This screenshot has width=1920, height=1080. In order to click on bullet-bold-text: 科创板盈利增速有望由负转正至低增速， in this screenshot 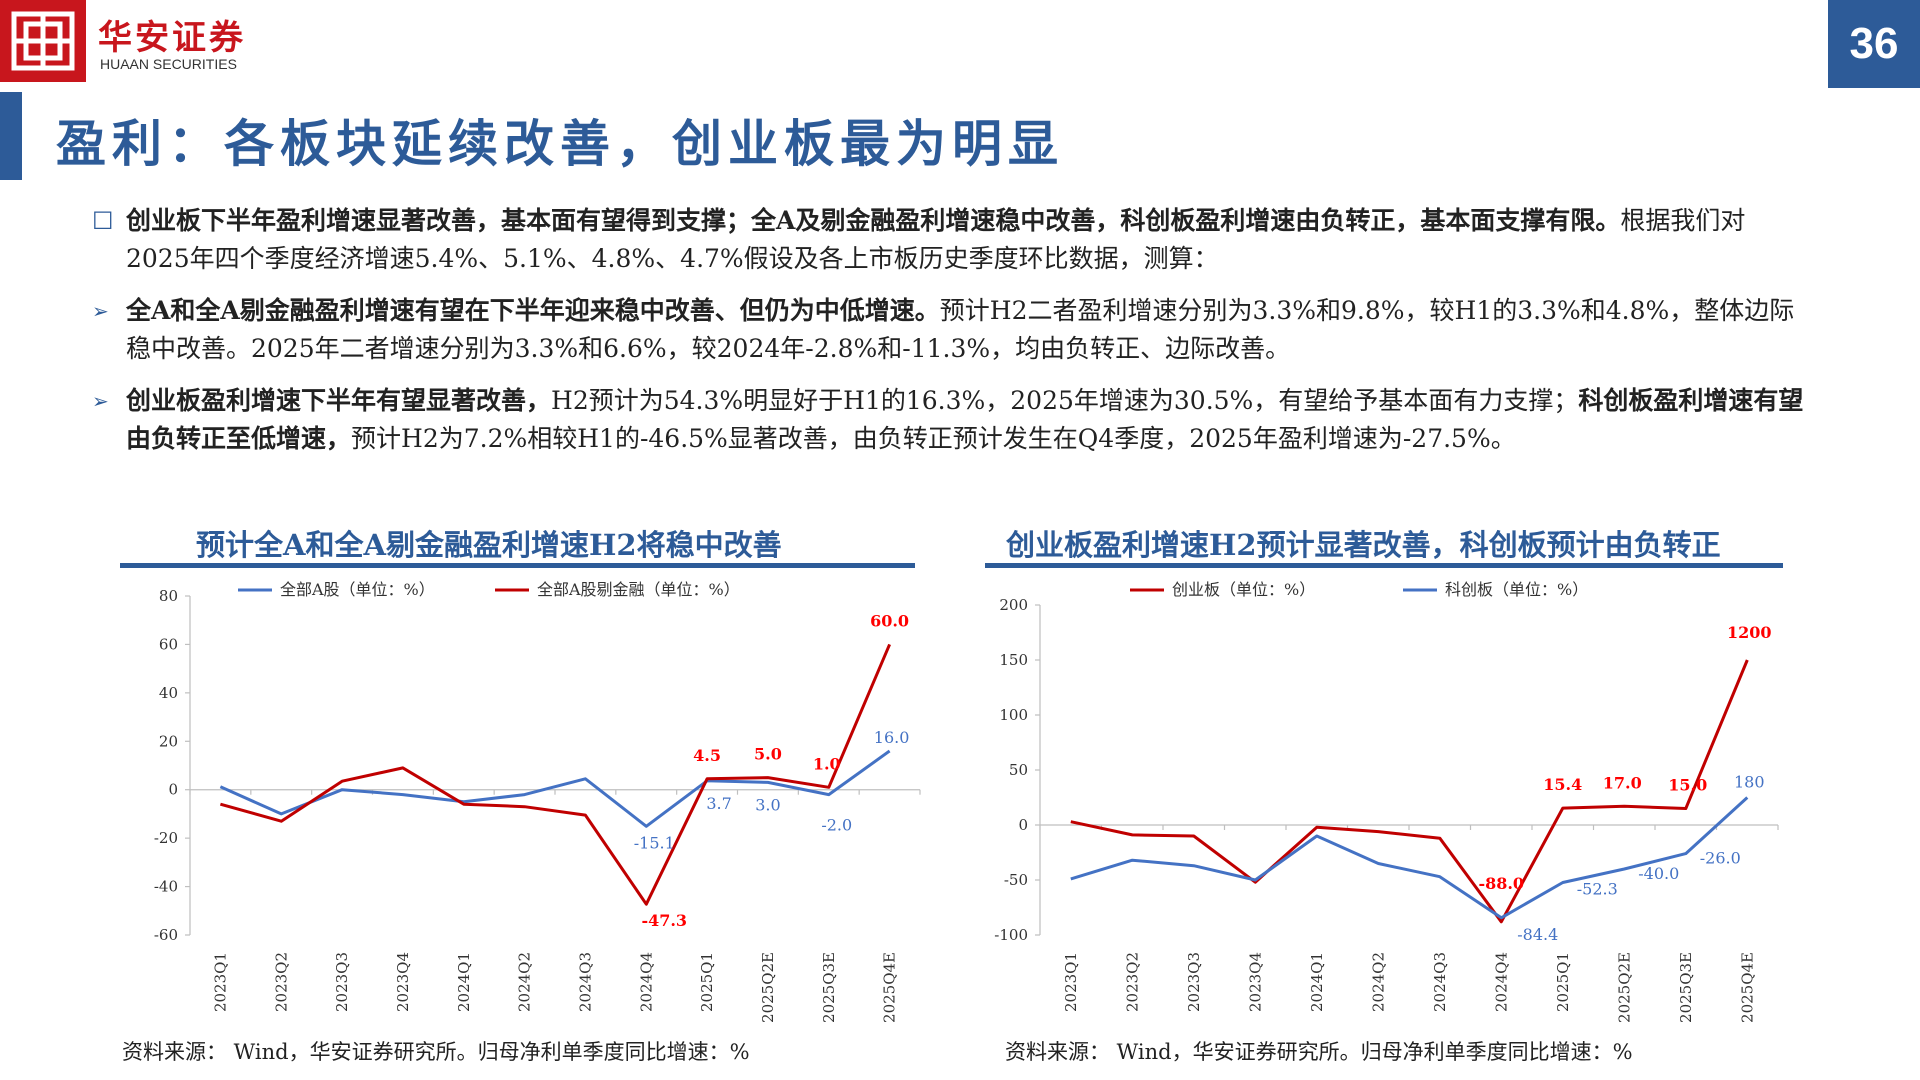, I will do `click(965, 419)`.